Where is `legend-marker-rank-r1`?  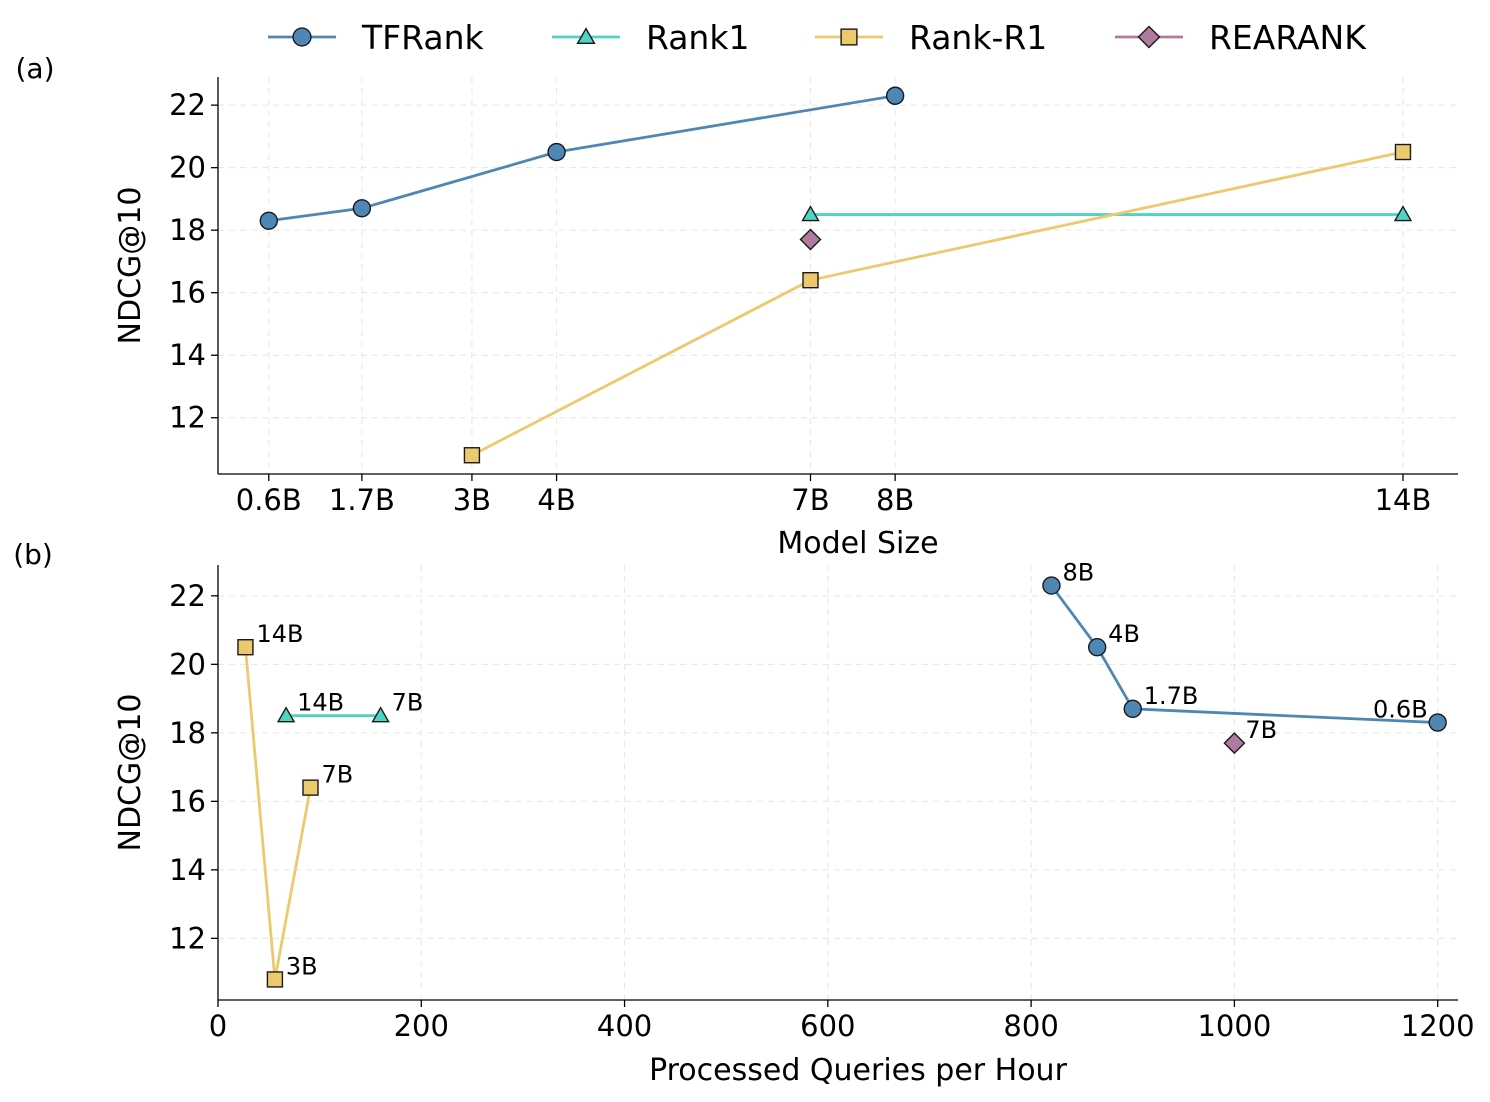 legend-marker-rank-r1 is located at coordinates (849, 37).